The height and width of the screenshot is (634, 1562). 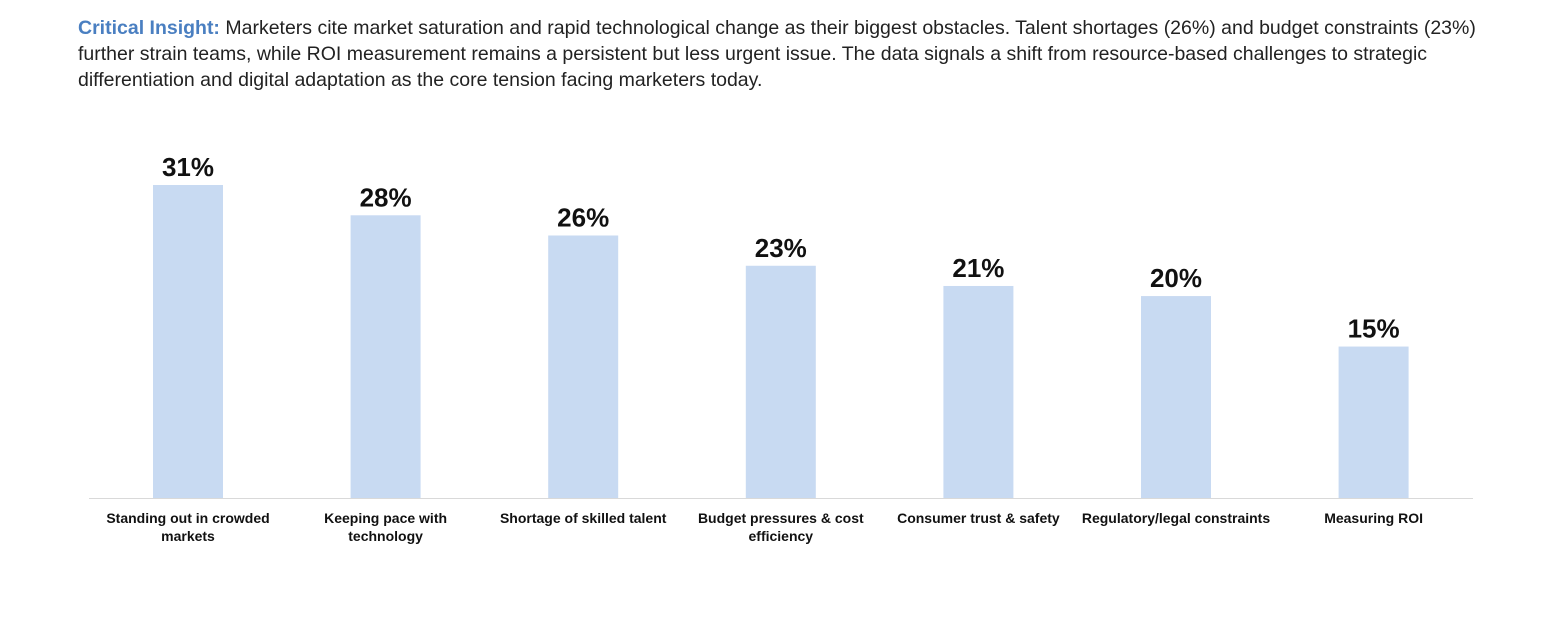 I want to click on category-label-line: Consumer trust & safety, so click(x=978, y=518).